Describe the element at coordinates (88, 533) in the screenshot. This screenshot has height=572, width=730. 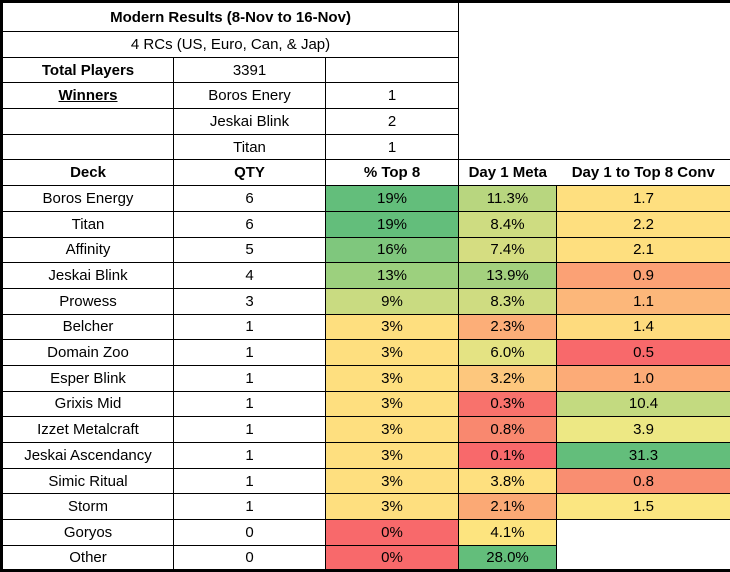
I see `deck-name-cell: Goryos` at that location.